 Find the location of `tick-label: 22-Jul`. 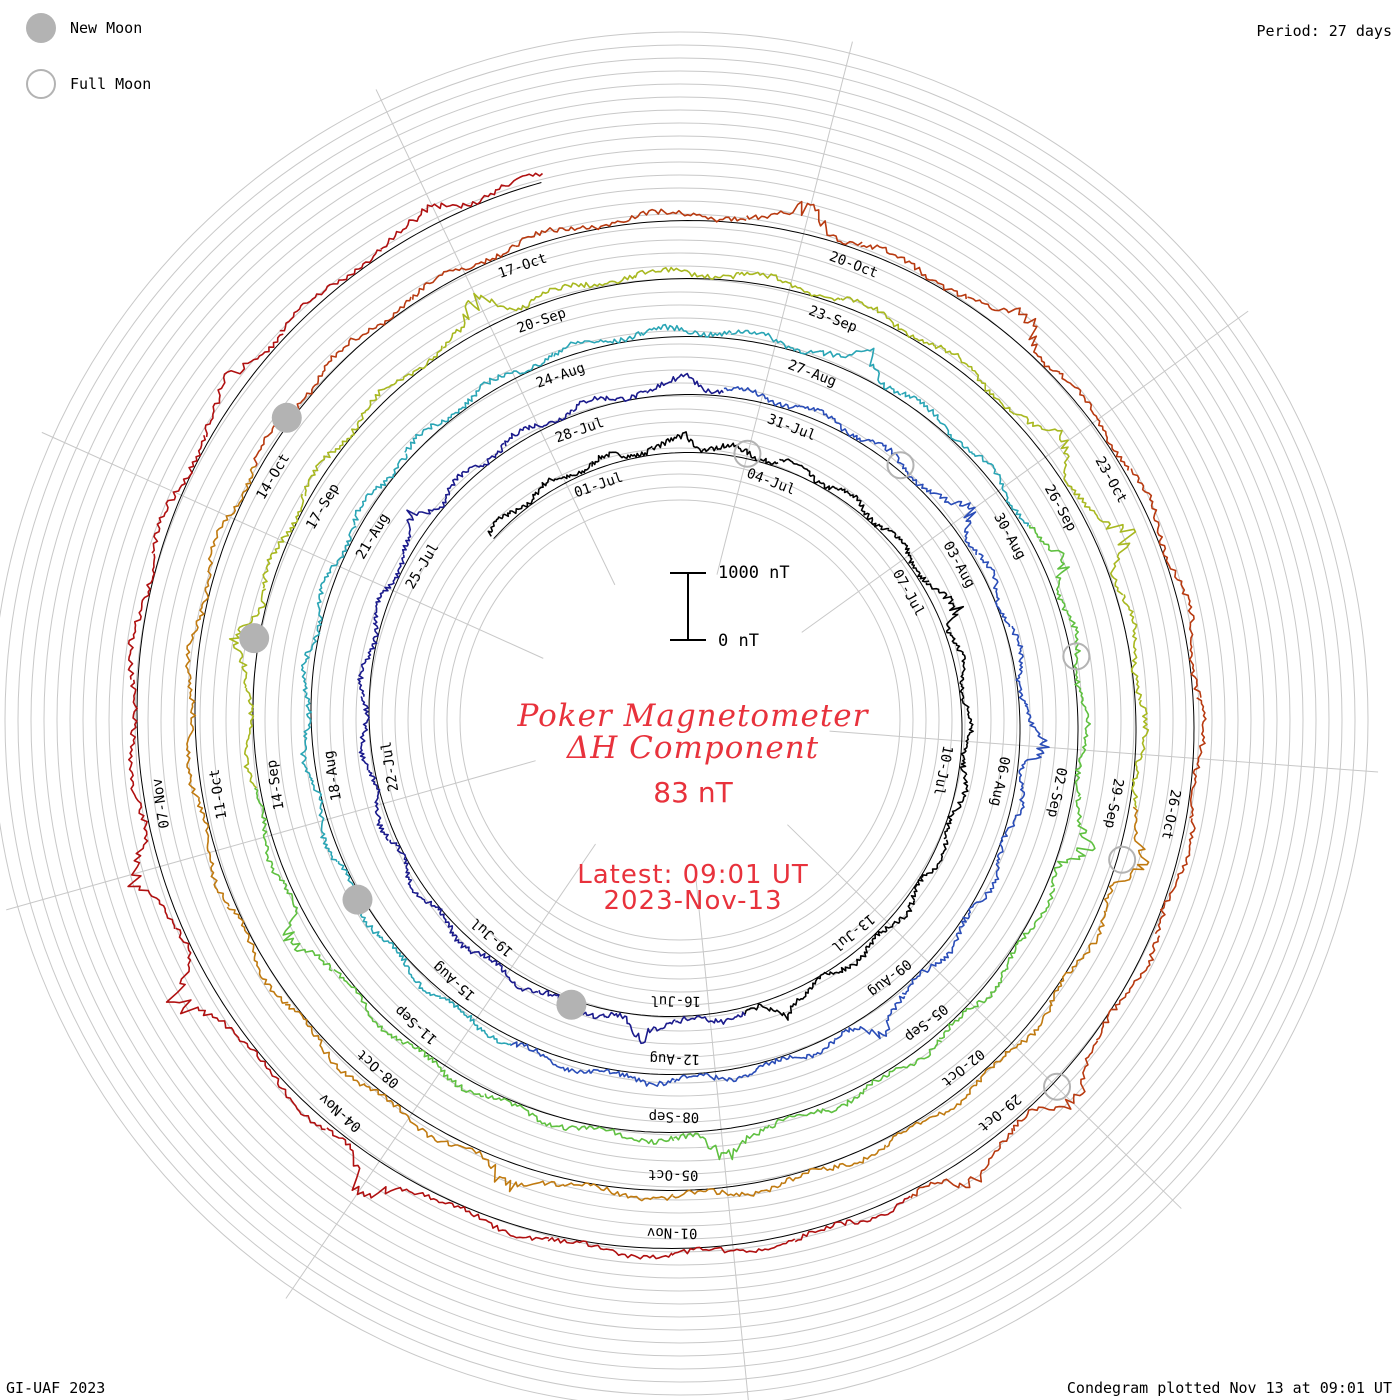

tick-label: 22-Jul is located at coordinates (390, 766).